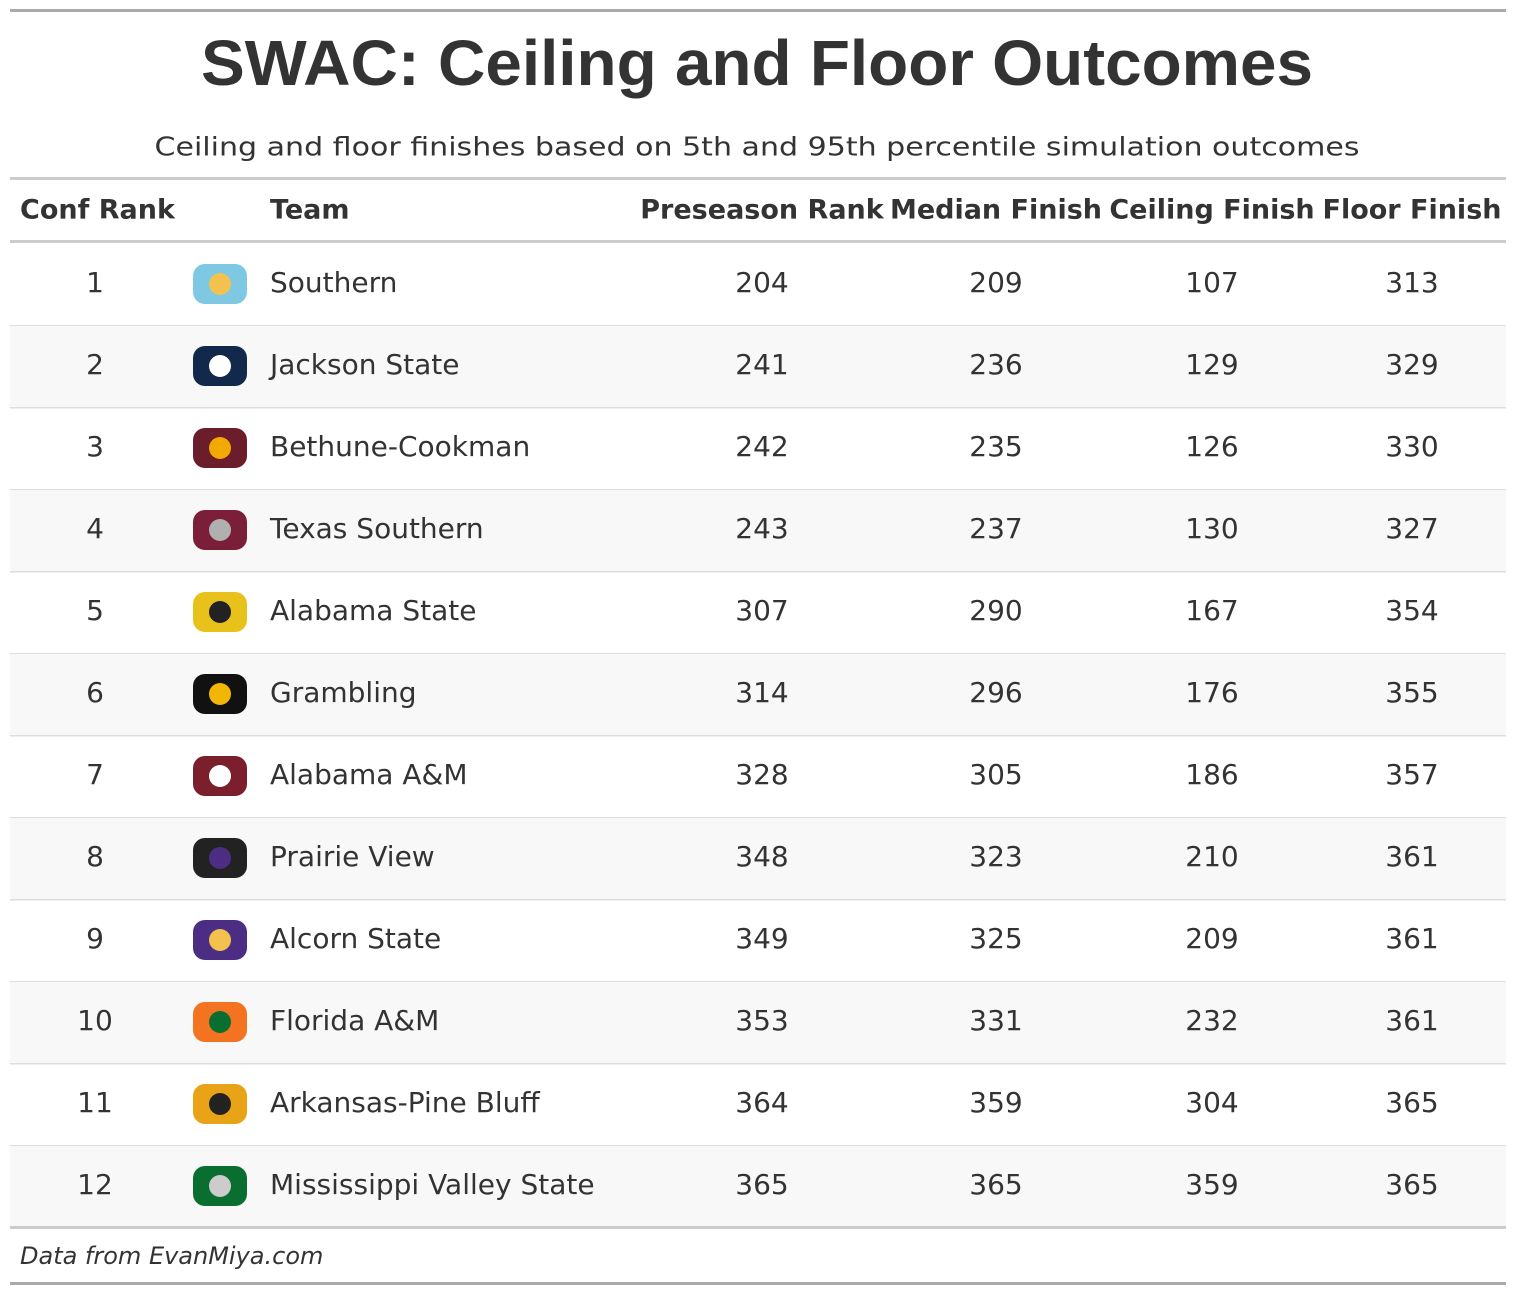 This screenshot has height=1294, width=1514. What do you see at coordinates (95, 446) in the screenshot?
I see `cell-value: 3` at bounding box center [95, 446].